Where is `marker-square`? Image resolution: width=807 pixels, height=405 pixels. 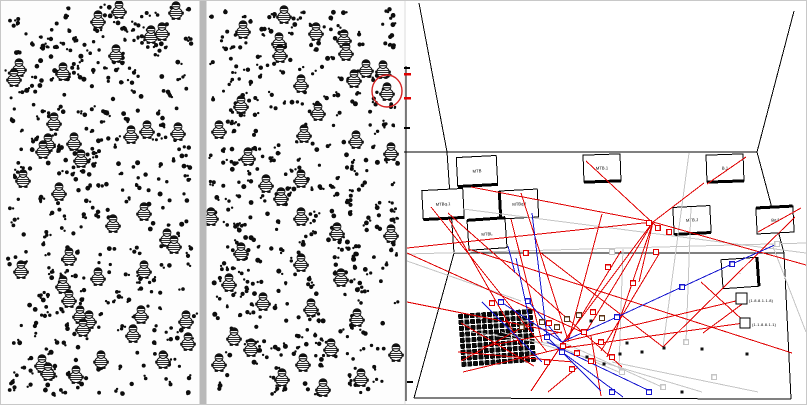
marker-square is located at coordinates (608, 267).